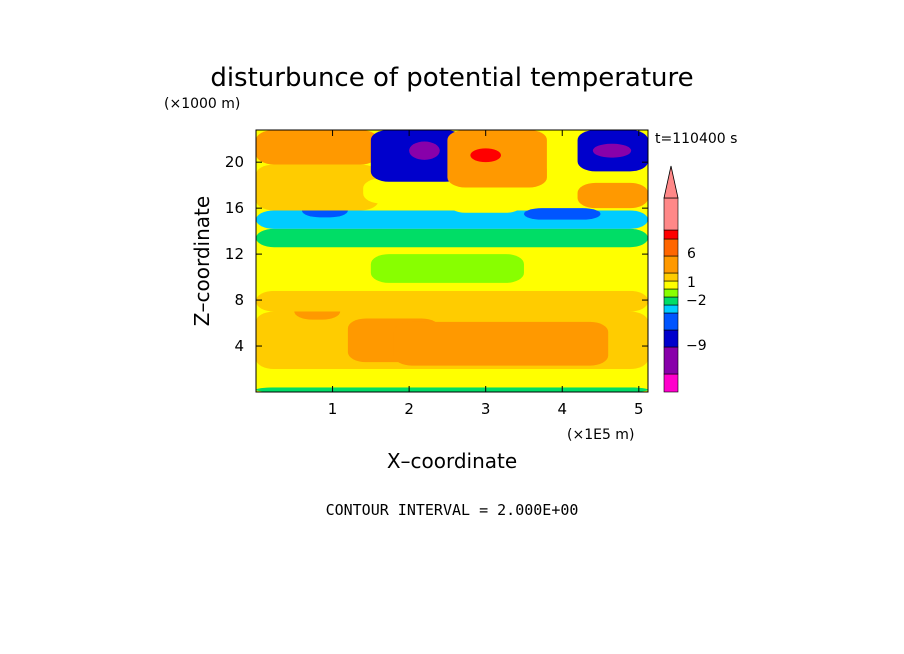  Describe the element at coordinates (671, 182) in the screenshot. I see `colorbar-extend-arrow` at that location.